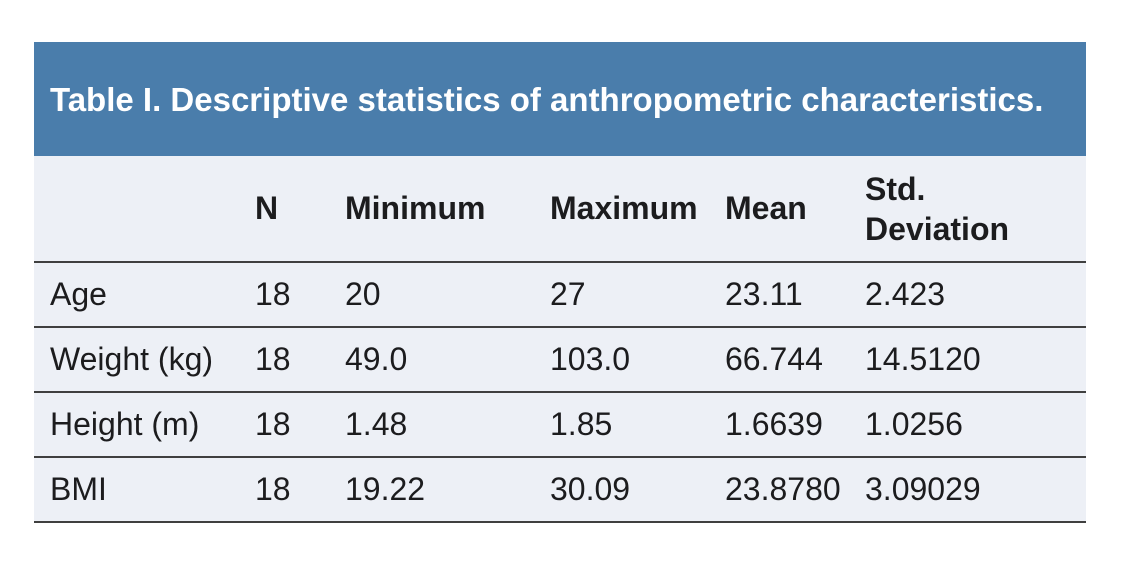 The width and height of the screenshot is (1129, 571). Describe the element at coordinates (967, 425) in the screenshot. I see `cell-std-deviation: 1.0256` at that location.